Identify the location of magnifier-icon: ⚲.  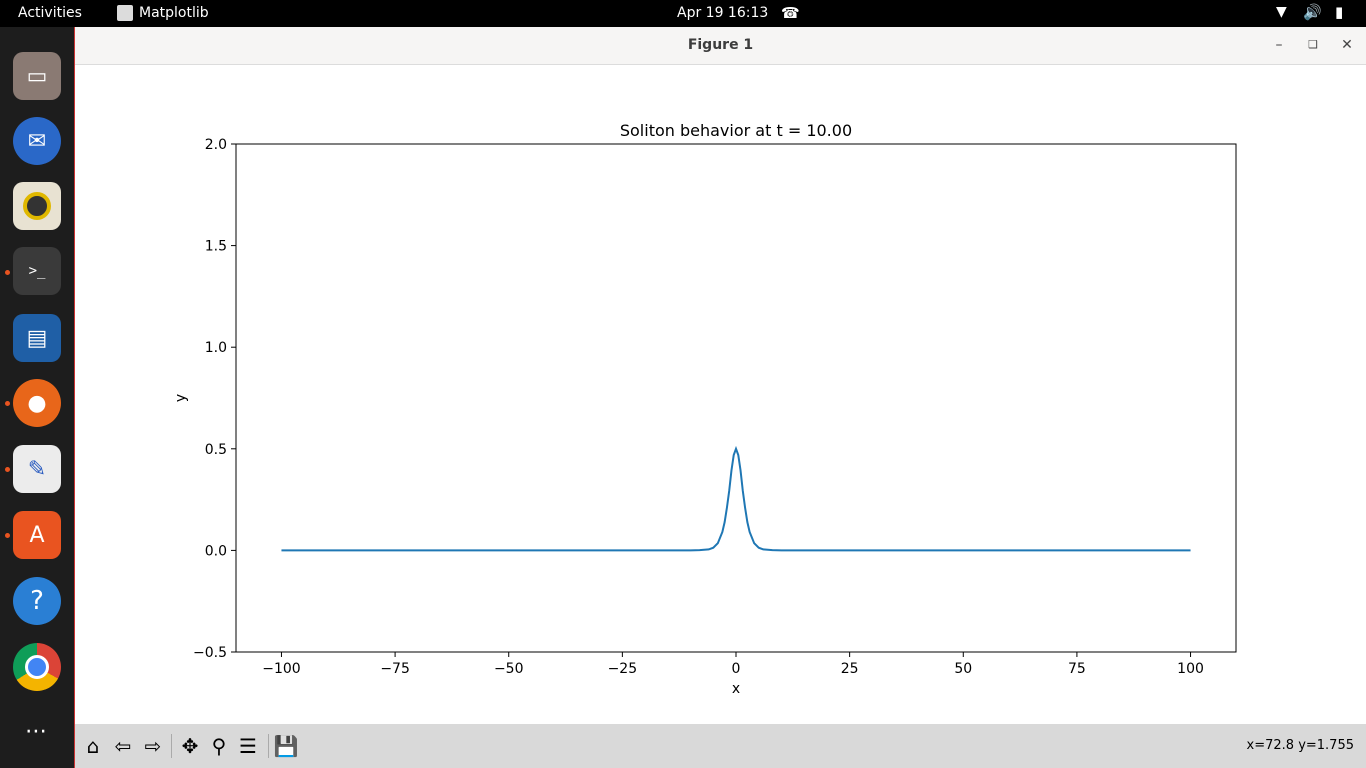
(219, 746).